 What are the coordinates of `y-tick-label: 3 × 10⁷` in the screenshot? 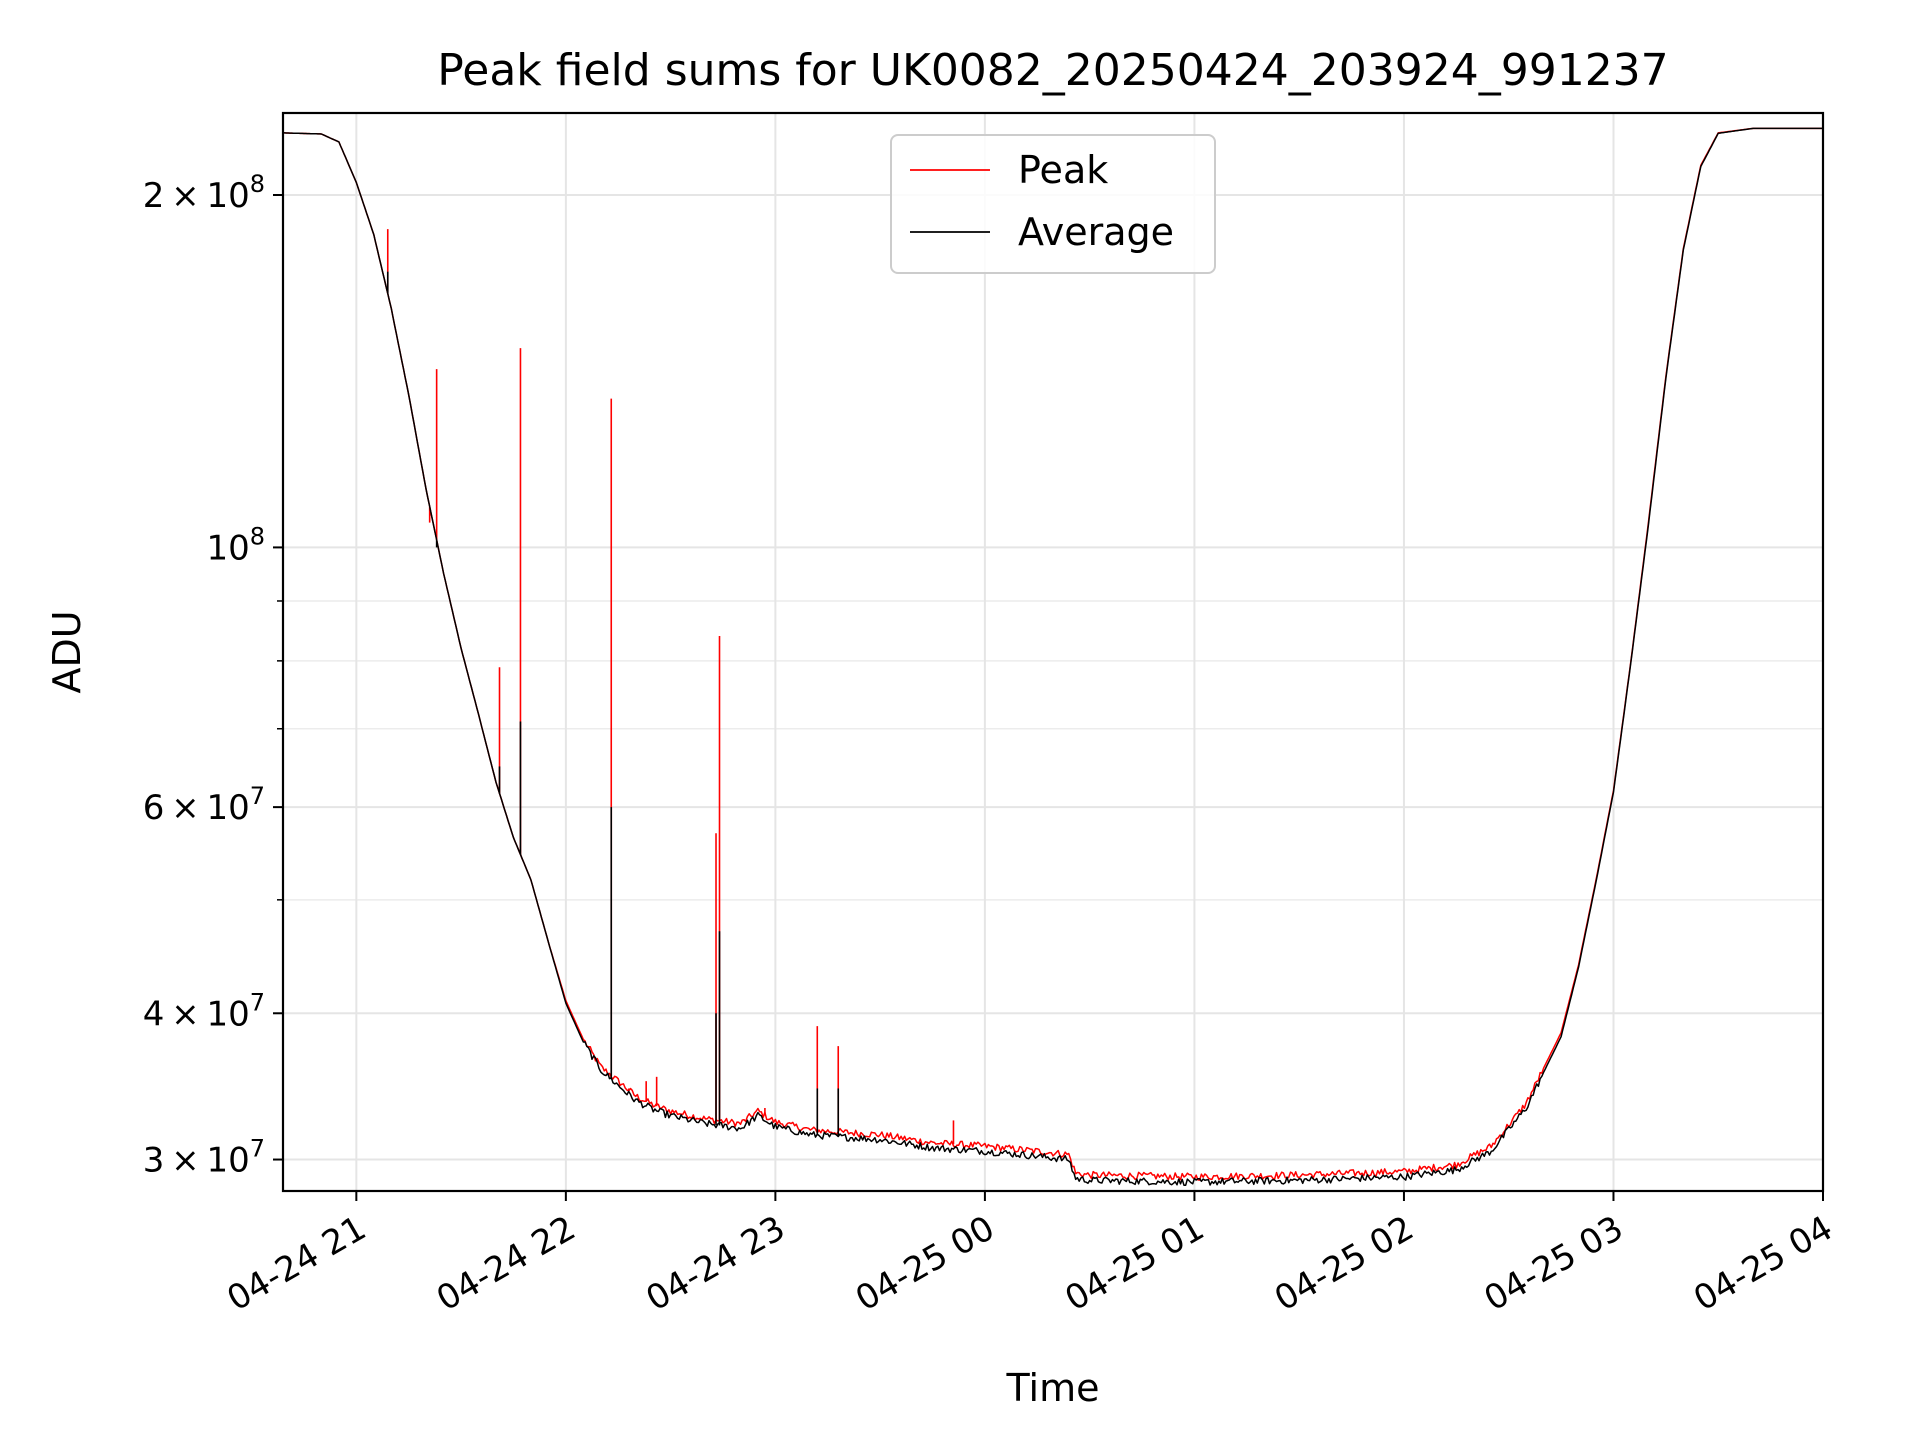 It's located at (204, 1158).